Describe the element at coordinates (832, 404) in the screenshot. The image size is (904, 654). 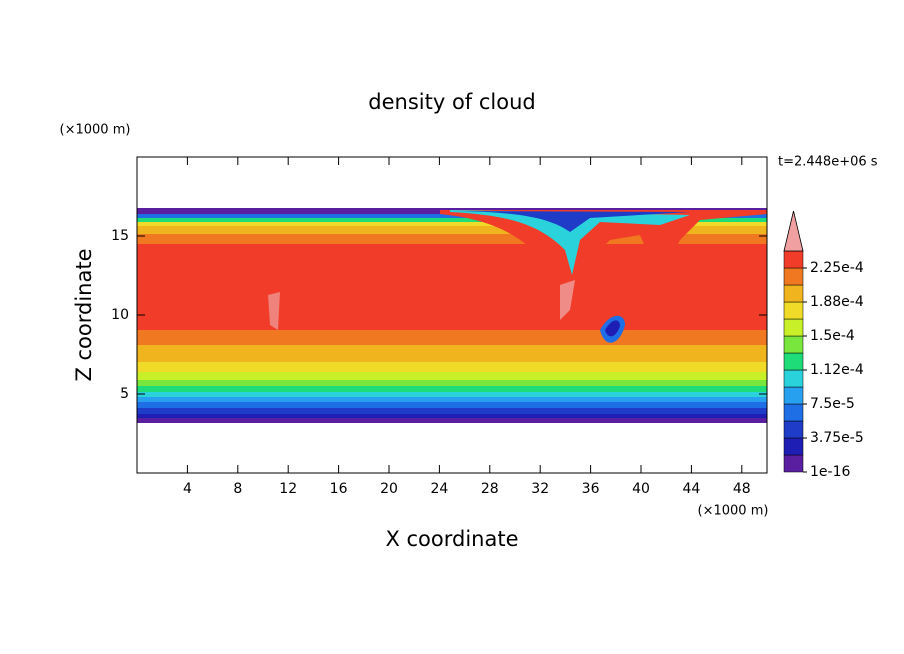
I see `colorbar-tick-label: 7.5e-5` at that location.